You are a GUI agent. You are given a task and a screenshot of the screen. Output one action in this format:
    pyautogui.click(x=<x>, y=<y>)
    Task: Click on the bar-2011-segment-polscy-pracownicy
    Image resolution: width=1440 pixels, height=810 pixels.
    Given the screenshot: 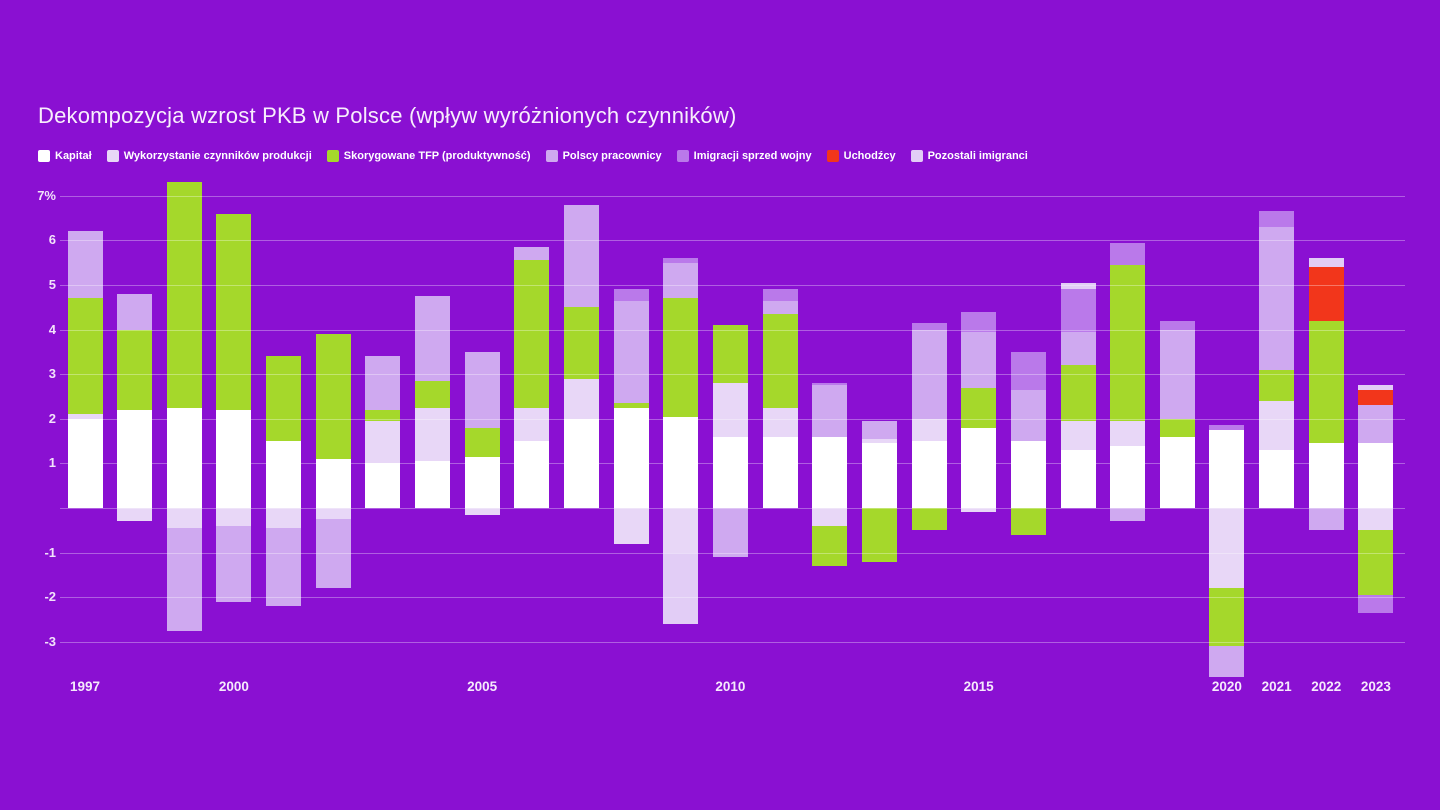 What is the action you would take?
    pyautogui.click(x=780, y=307)
    